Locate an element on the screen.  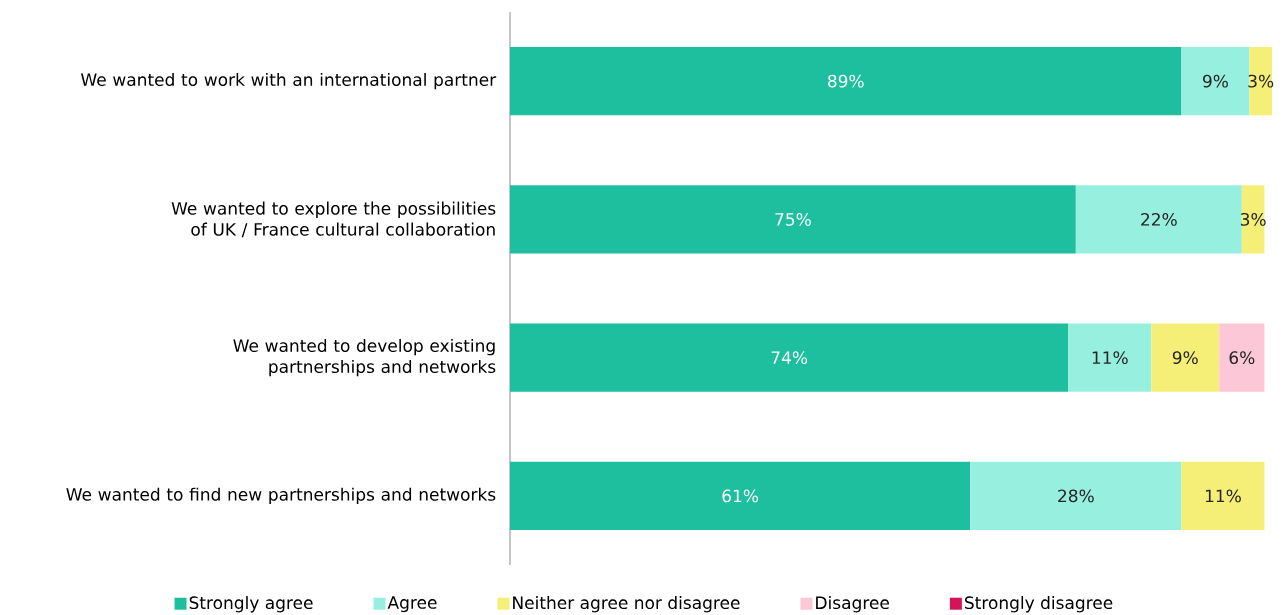
legend-label: Neither agree nor disagree is located at coordinates (626, 604).